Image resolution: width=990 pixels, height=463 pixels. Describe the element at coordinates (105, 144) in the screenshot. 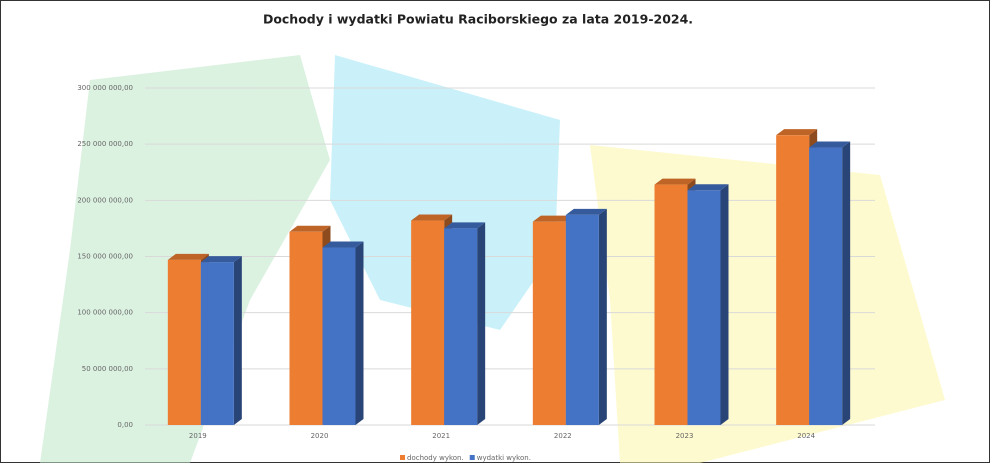

I see `y-tick-label: 250 000 000,00` at that location.